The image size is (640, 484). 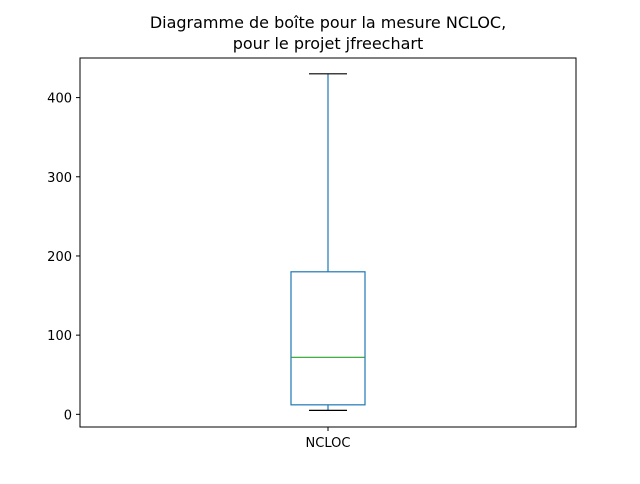 I want to click on y-tick-label: 400, so click(x=59, y=99).